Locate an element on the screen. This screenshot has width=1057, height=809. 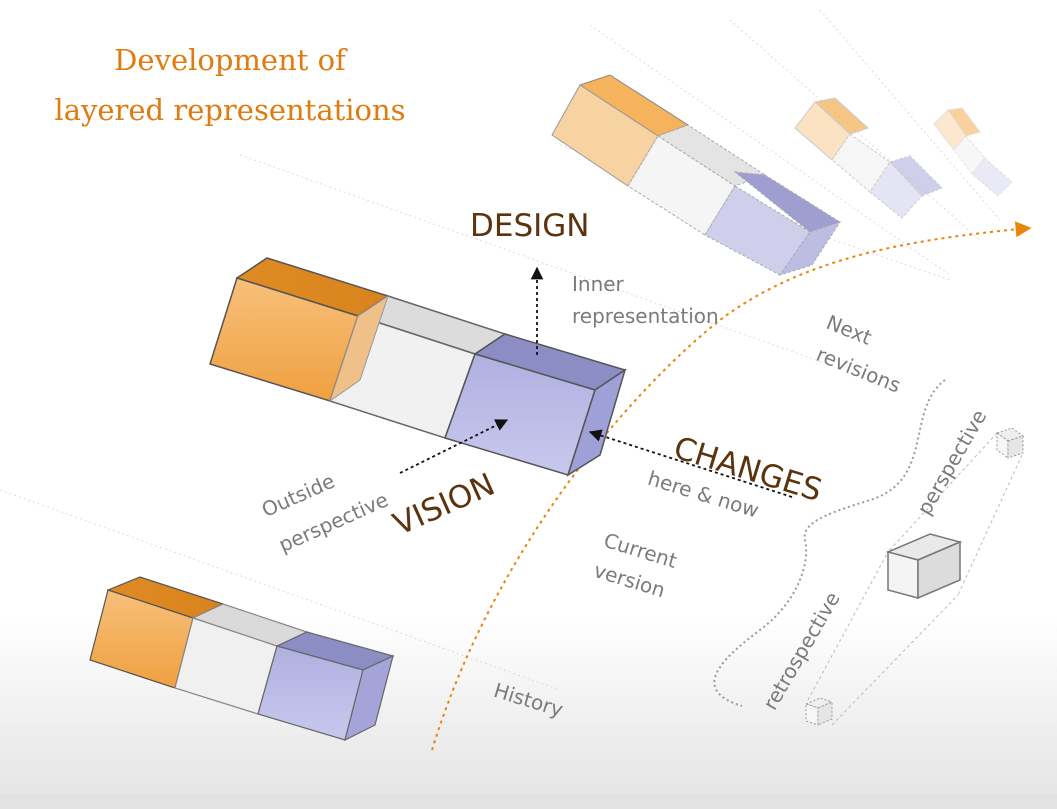
label-inner-line1: Inner is located at coordinates (598, 284).